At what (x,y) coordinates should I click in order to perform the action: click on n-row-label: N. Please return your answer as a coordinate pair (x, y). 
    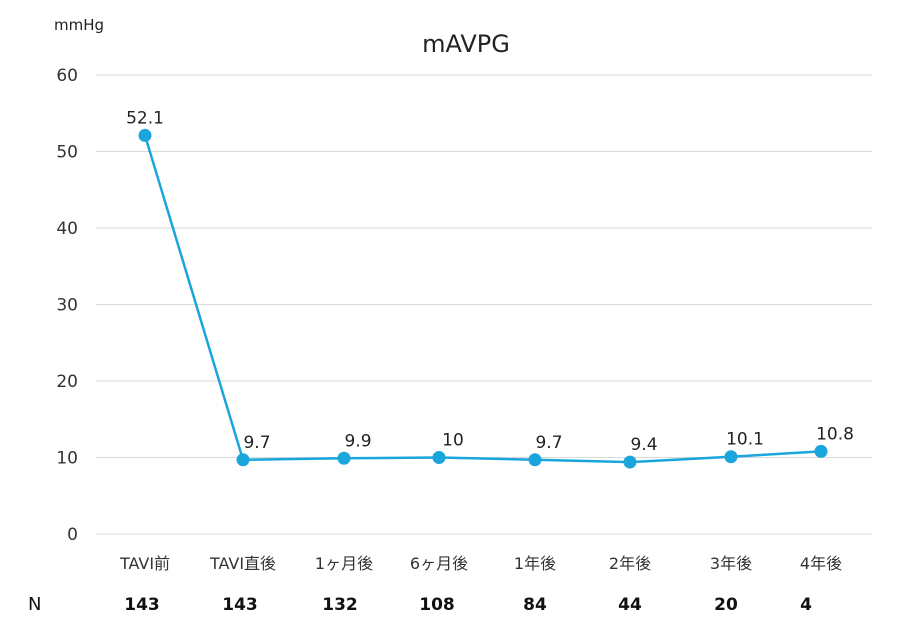
    Looking at the image, I should click on (34, 604).